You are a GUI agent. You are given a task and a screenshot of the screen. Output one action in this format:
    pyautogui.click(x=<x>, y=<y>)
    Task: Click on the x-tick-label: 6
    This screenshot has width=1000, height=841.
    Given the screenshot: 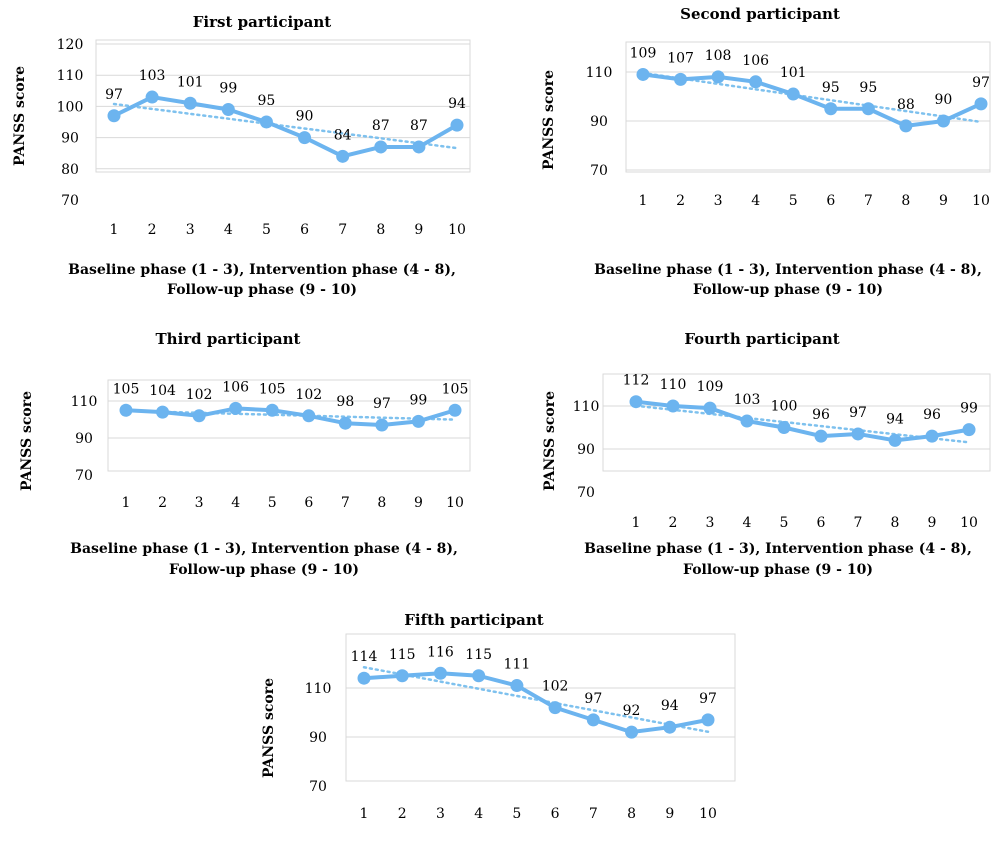 What is the action you would take?
    pyautogui.click(x=821, y=523)
    